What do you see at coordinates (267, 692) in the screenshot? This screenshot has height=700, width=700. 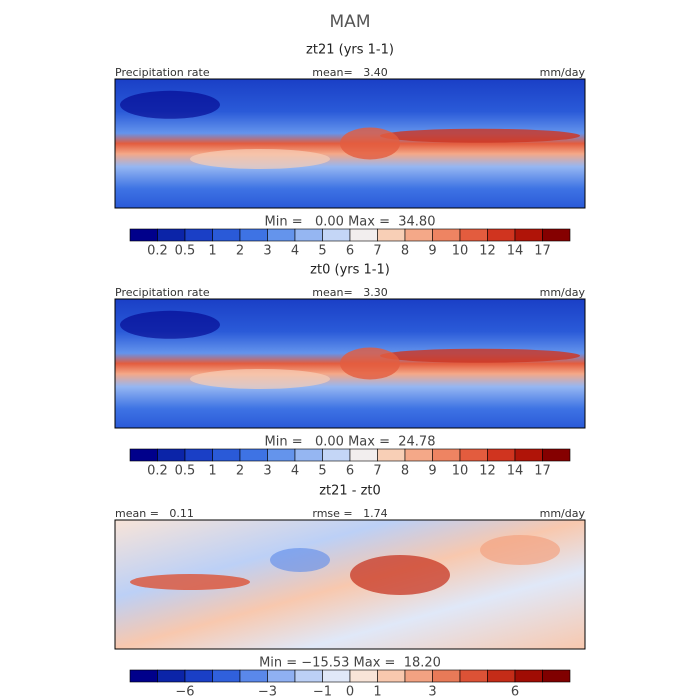 I see `colorbar-label: −3` at bounding box center [267, 692].